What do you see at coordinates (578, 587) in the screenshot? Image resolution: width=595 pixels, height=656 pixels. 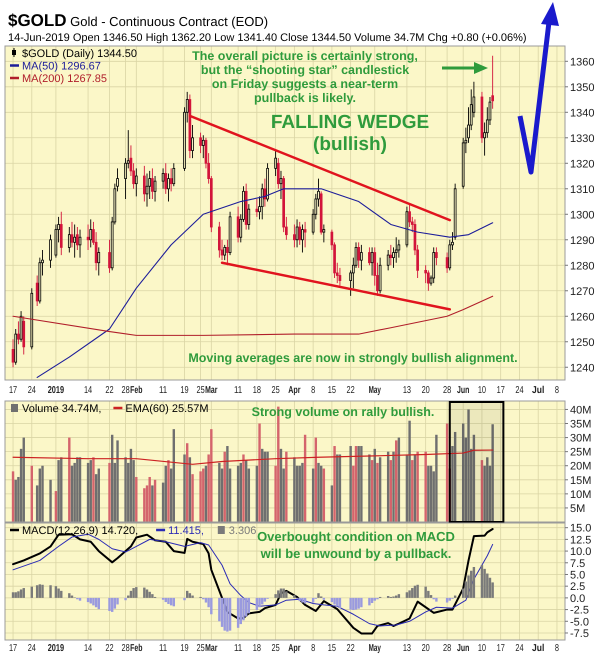 I see `y-tick-label: 2.5` at bounding box center [578, 587].